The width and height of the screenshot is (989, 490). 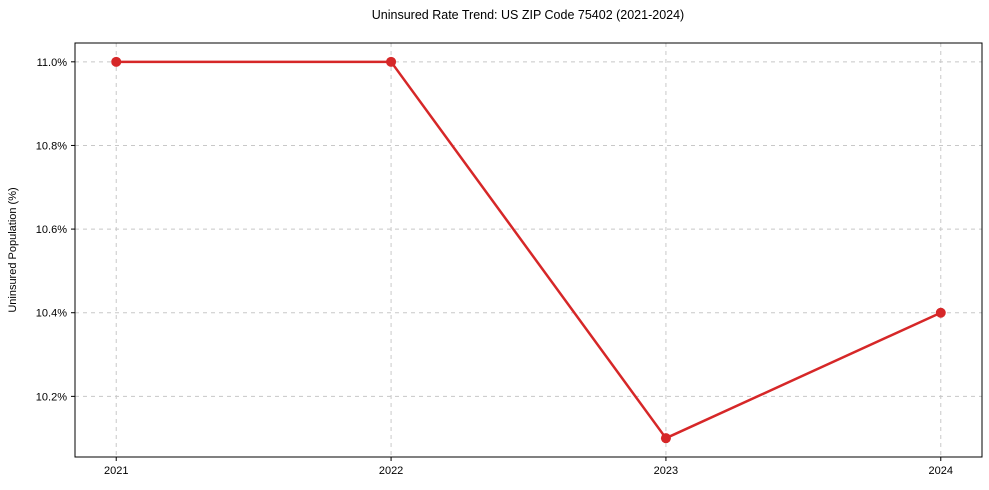 I want to click on x-axis-tick-label: 2024, so click(x=941, y=471).